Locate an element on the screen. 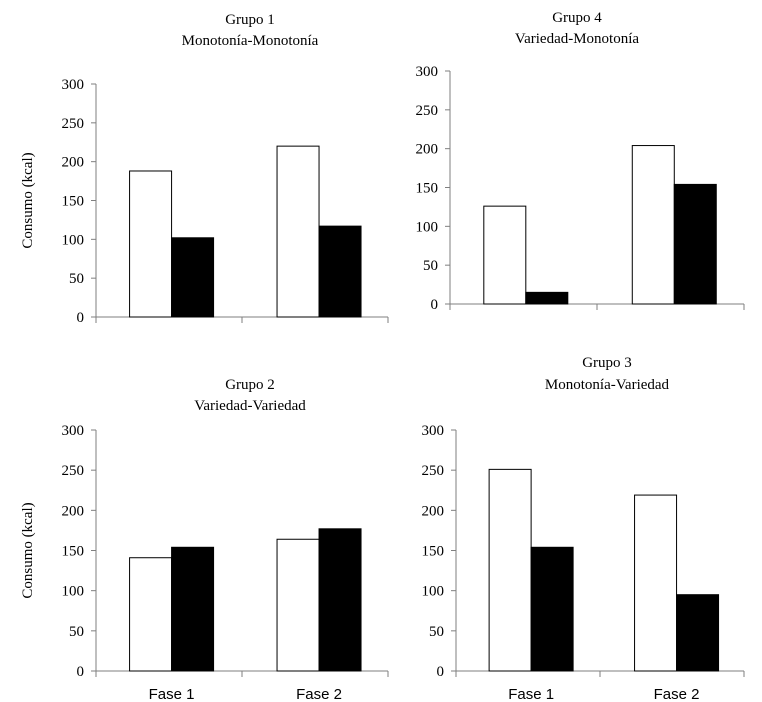 The image size is (762, 702). chart-subtitle: Variedad-Variedad is located at coordinates (250, 406).